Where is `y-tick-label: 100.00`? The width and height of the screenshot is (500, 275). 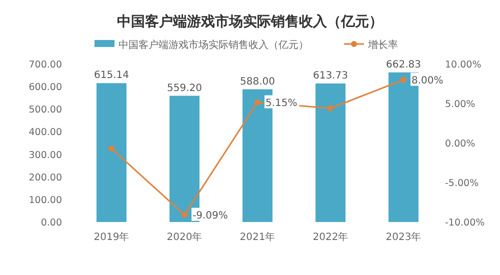
y-tick-label: 100.00 is located at coordinates (45, 200).